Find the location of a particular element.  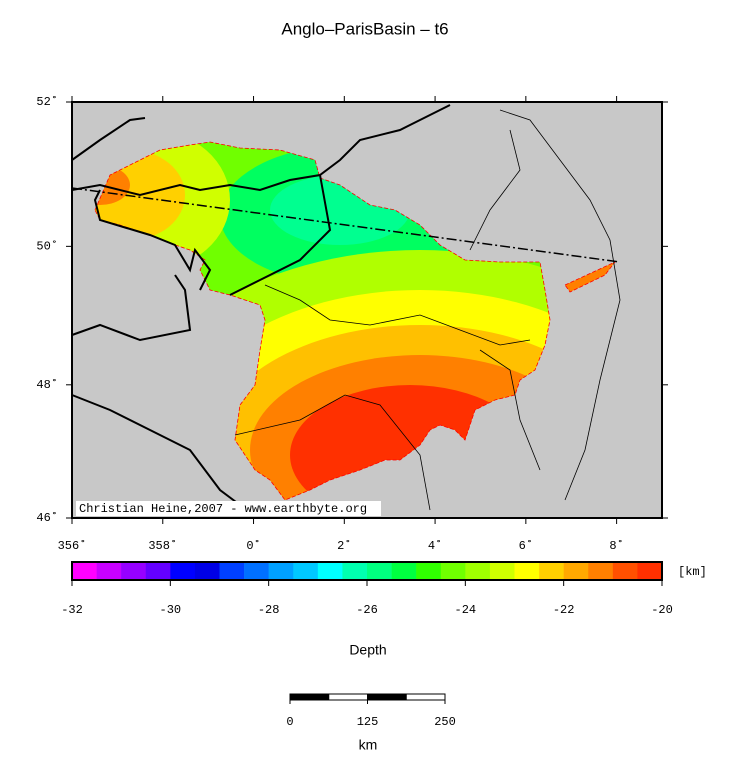

scale-tick-label: 250 is located at coordinates (445, 722).